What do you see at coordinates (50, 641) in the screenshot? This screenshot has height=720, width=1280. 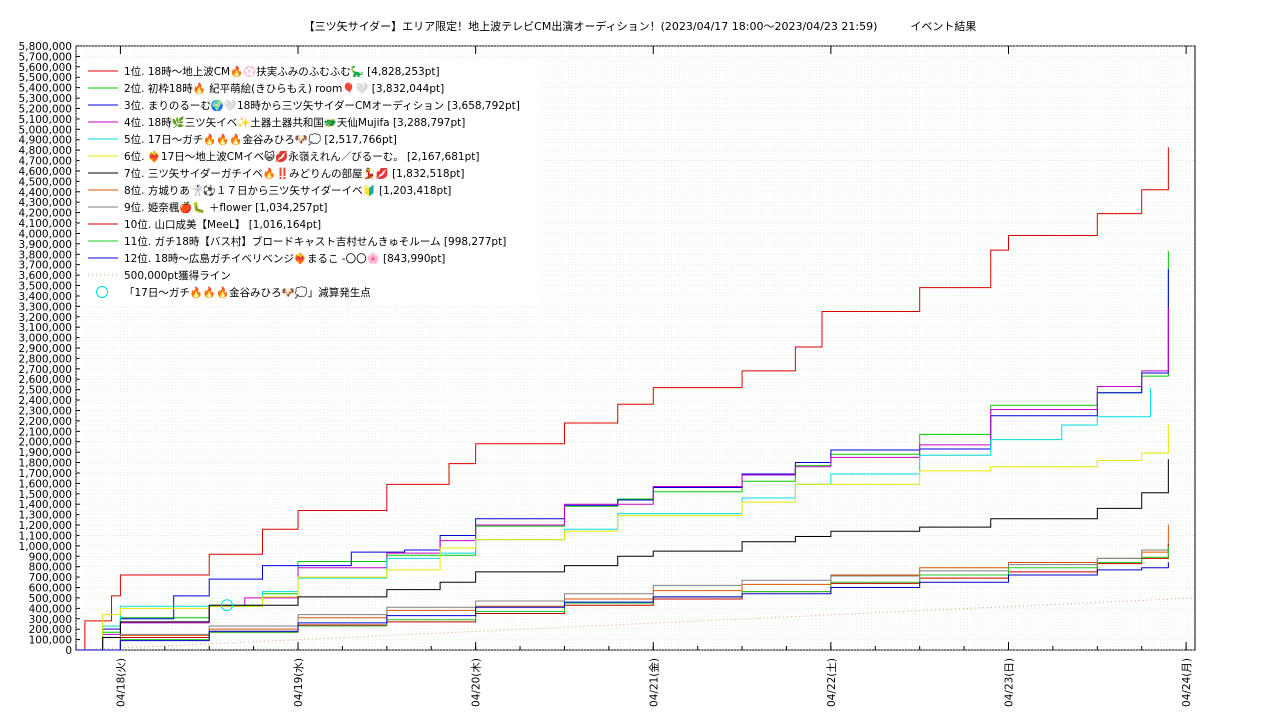 I see `y-tick-label: 100,000` at bounding box center [50, 641].